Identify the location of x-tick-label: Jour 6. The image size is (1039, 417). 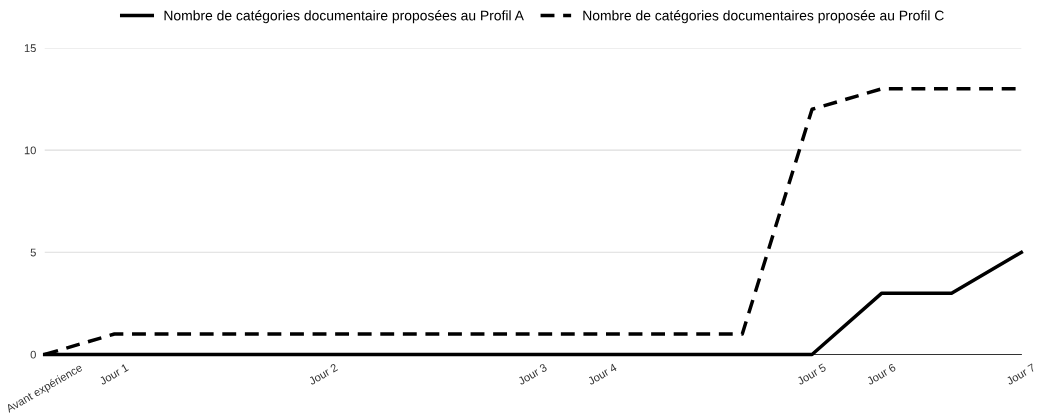
(881, 374).